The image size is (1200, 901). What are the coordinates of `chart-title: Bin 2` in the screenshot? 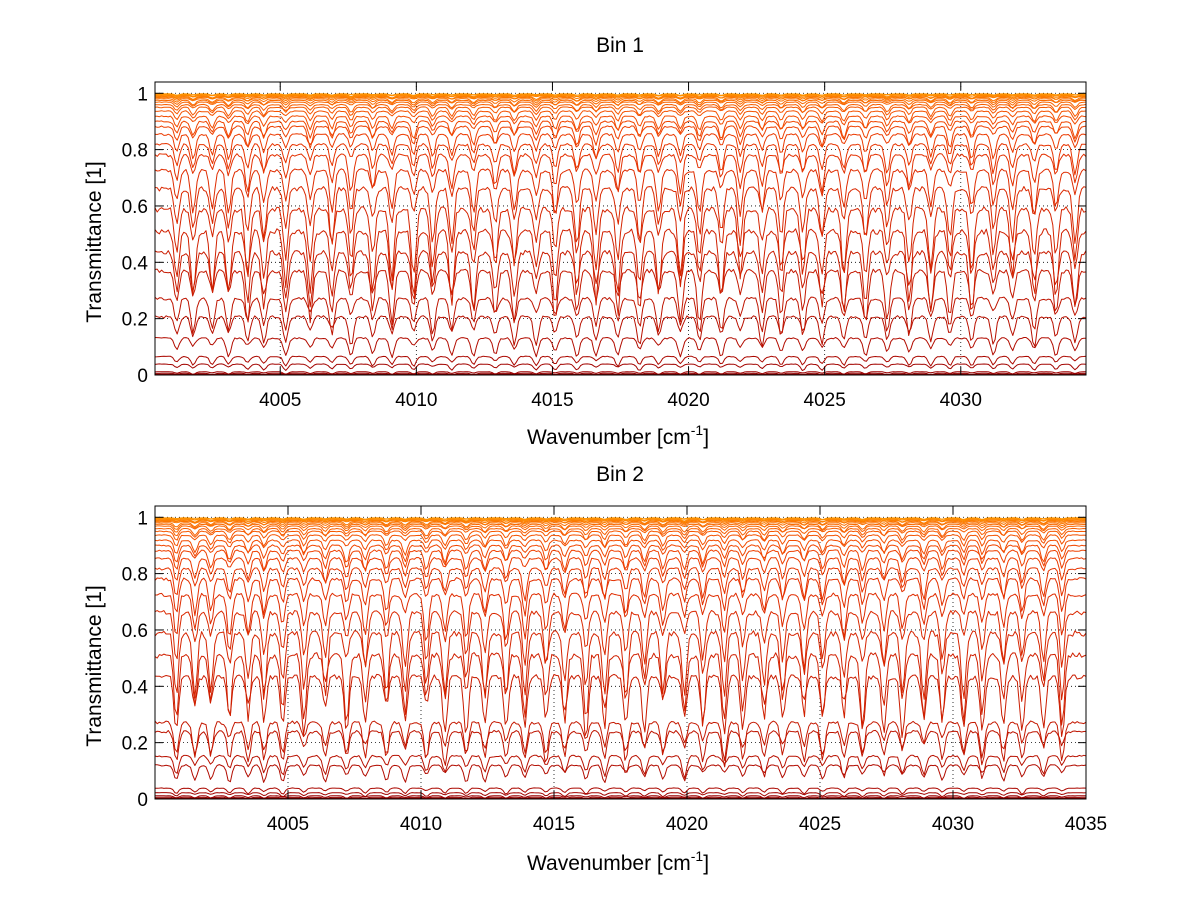 It's located at (620, 474).